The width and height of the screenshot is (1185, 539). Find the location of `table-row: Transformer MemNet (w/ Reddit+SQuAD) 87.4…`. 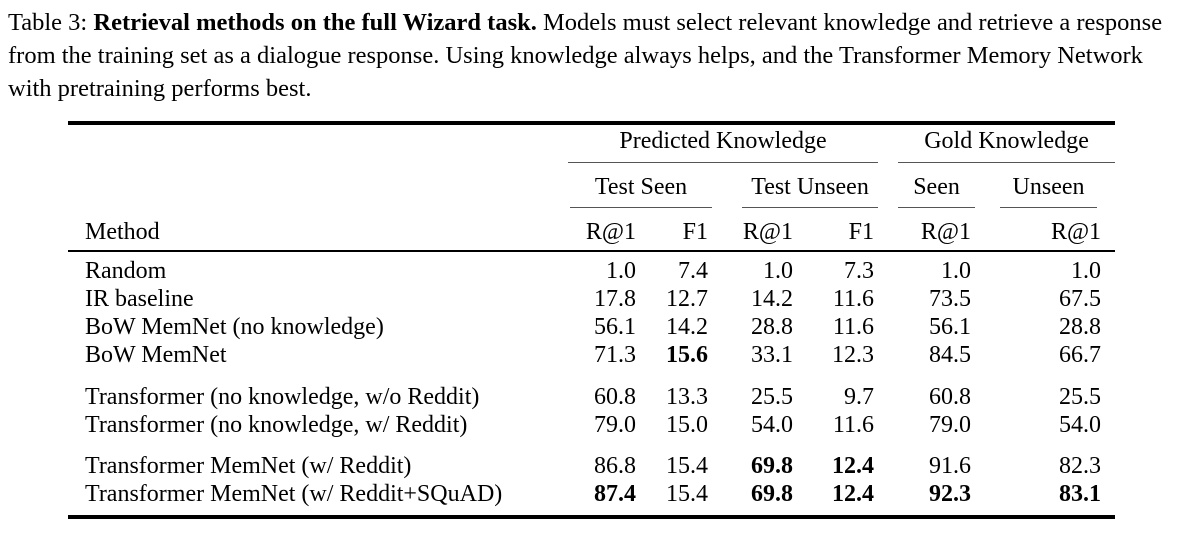

table-row: Transformer MemNet (w/ Reddit+SQuAD) 87.4… is located at coordinates (591, 499).